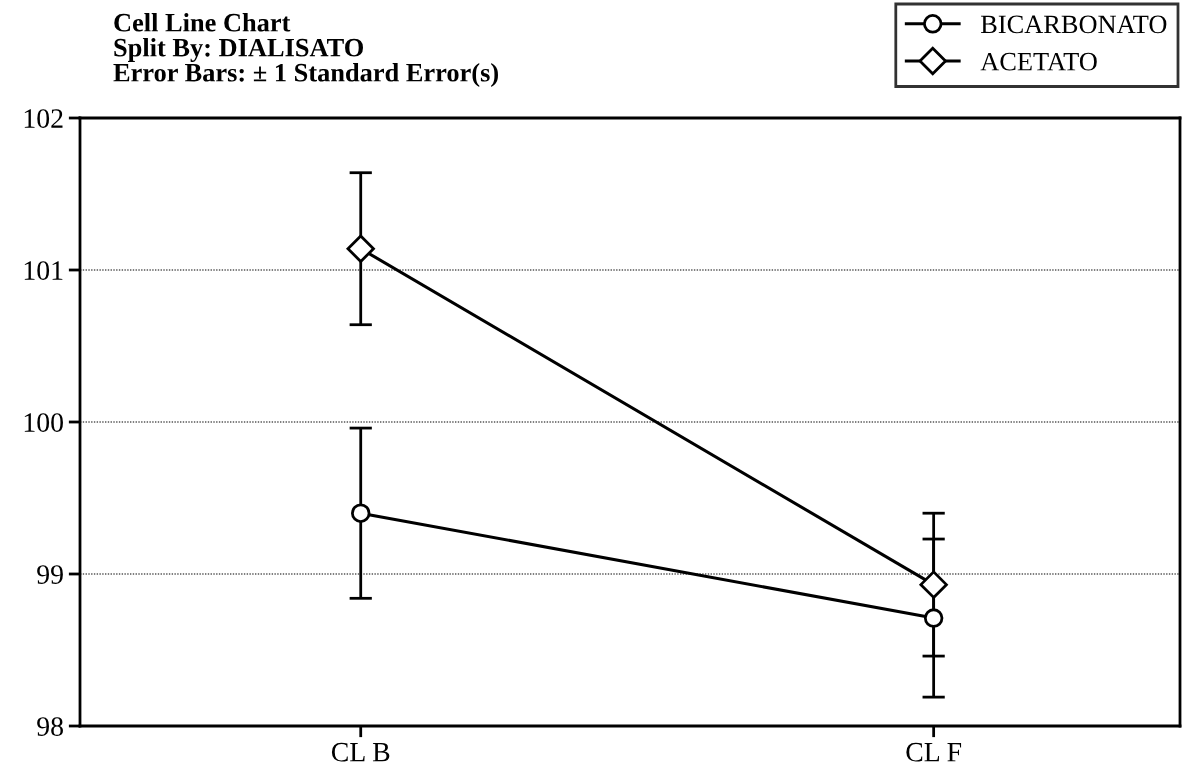  Describe the element at coordinates (1074, 24) in the screenshot. I see `legend-label: BICARBONATO` at that location.